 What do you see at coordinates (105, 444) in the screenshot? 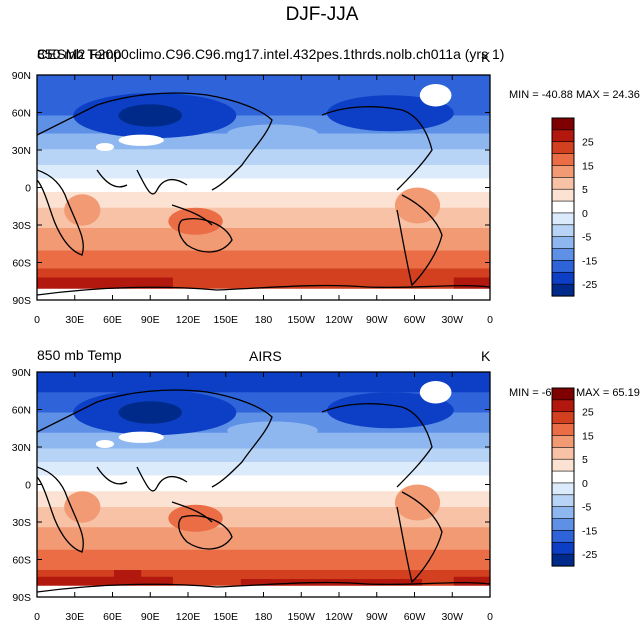
I see `field-missing-himalaya` at bounding box center [105, 444].